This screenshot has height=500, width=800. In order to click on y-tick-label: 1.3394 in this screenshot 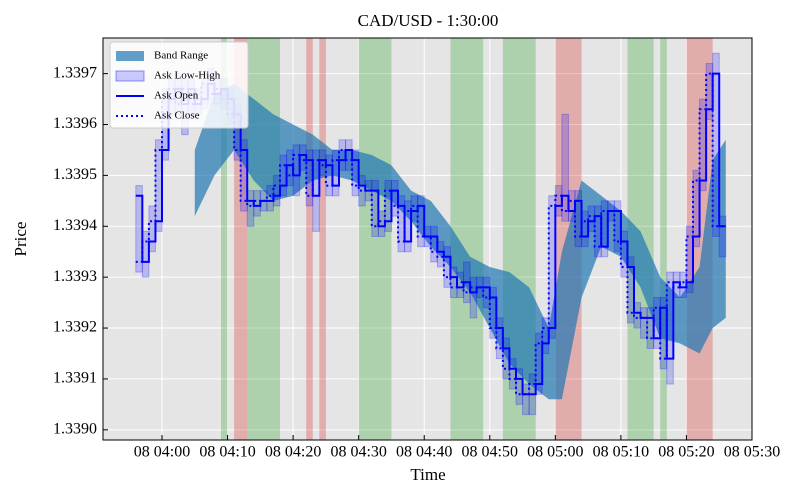, I will do `click(75, 225)`.